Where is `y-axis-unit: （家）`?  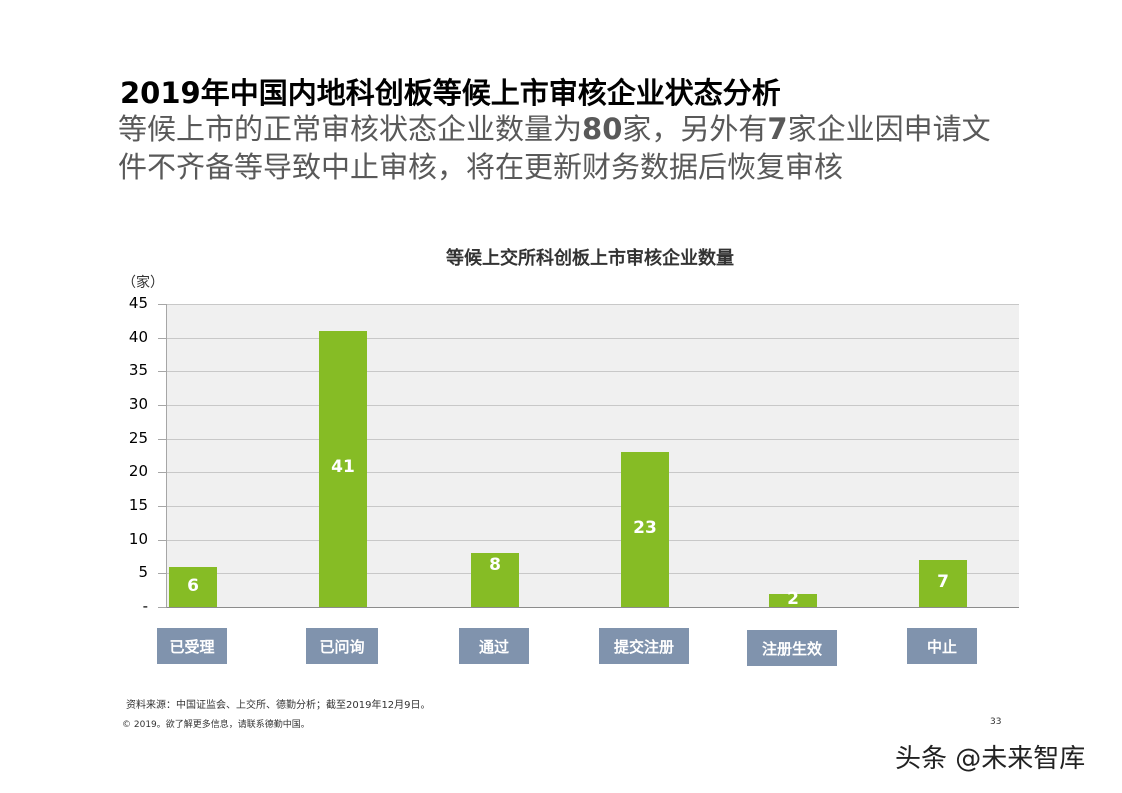
y-axis-unit: （家） is located at coordinates (143, 283).